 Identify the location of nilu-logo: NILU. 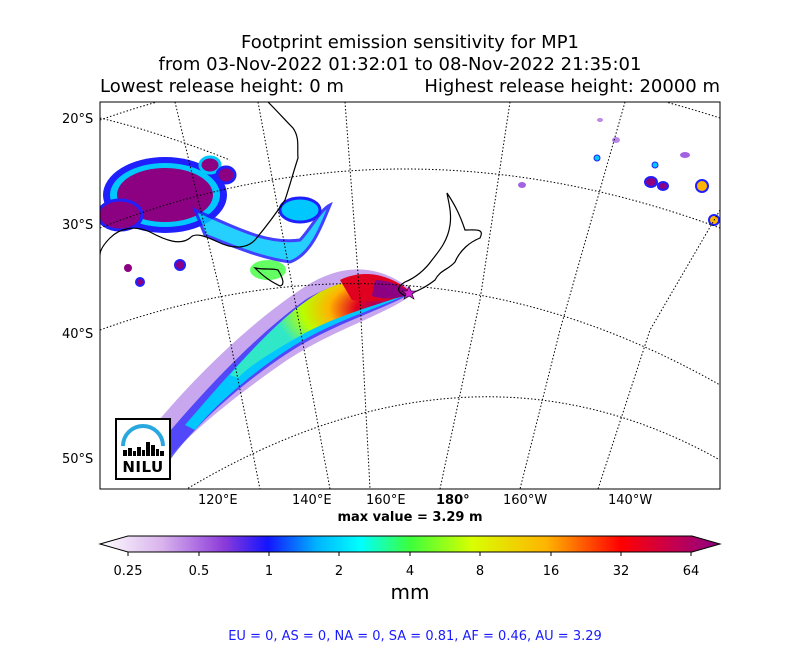
(143, 449).